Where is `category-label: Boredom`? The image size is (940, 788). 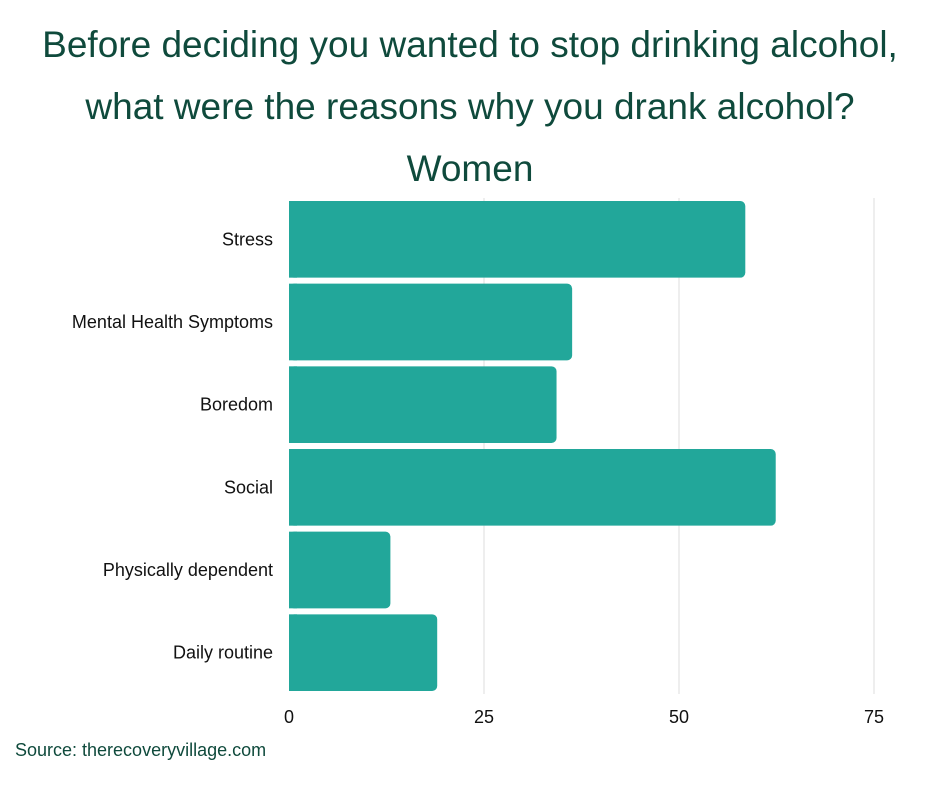
category-label: Boredom is located at coordinates (236, 405).